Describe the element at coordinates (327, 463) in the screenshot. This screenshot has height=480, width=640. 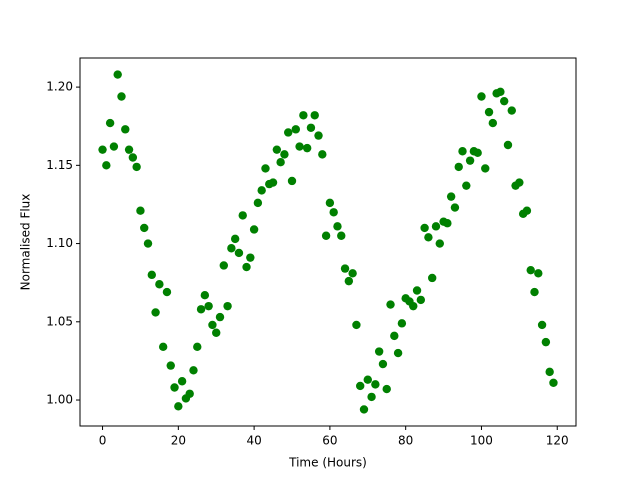
I see `x-axis-label: Time (Hours)` at that location.